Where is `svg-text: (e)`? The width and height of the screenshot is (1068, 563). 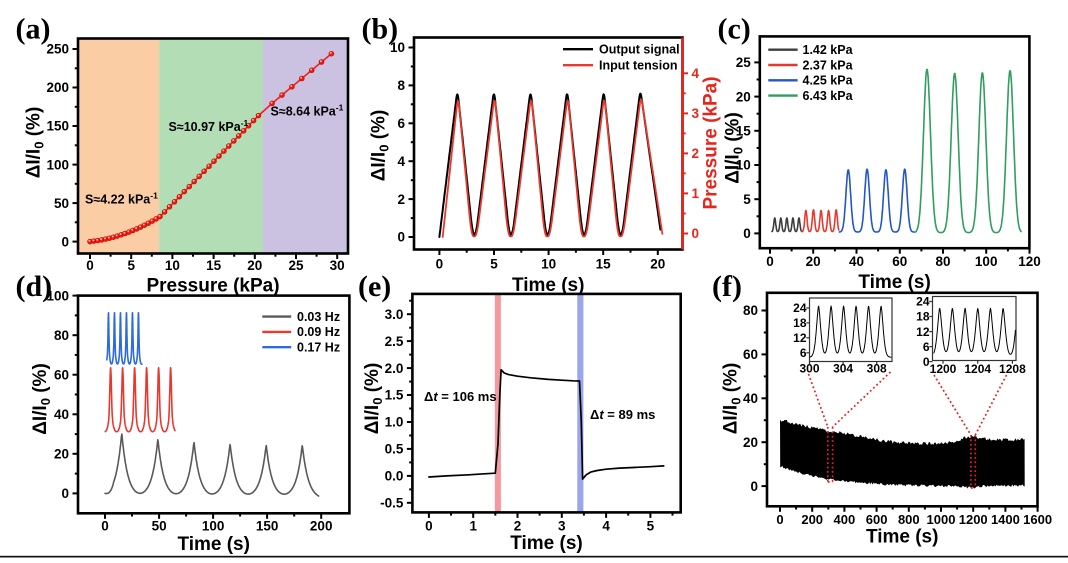
svg-text: (e) is located at coordinates (374, 286).